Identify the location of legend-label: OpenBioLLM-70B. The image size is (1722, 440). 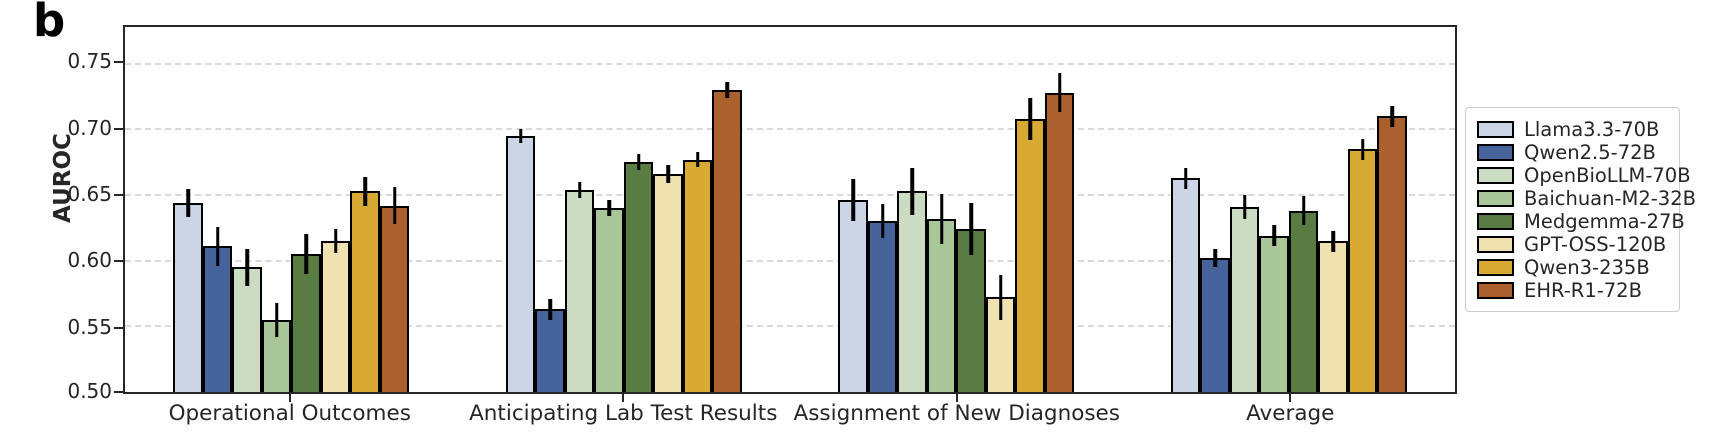
(1607, 175).